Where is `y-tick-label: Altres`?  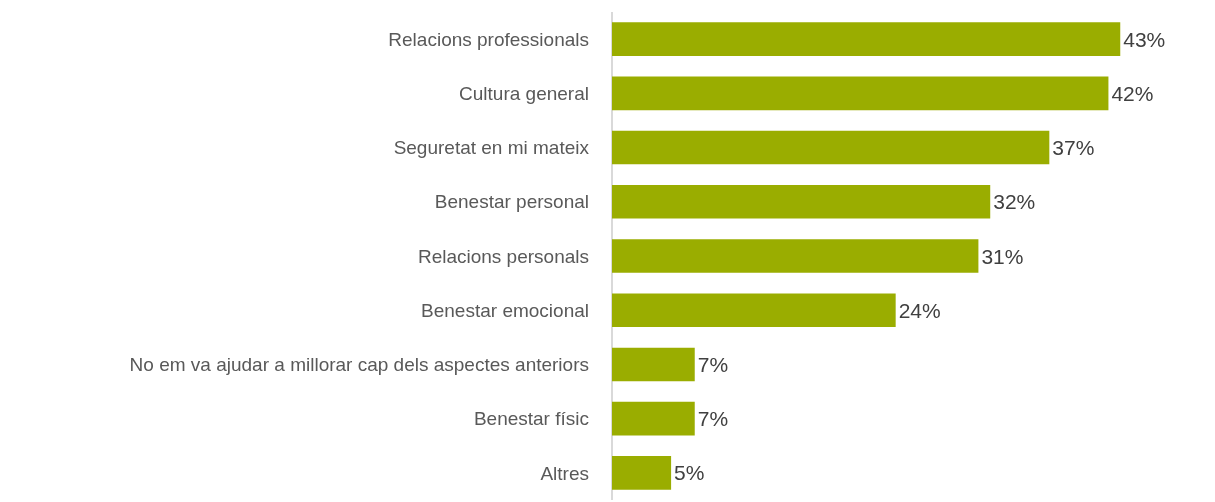 y-tick-label: Altres is located at coordinates (564, 473).